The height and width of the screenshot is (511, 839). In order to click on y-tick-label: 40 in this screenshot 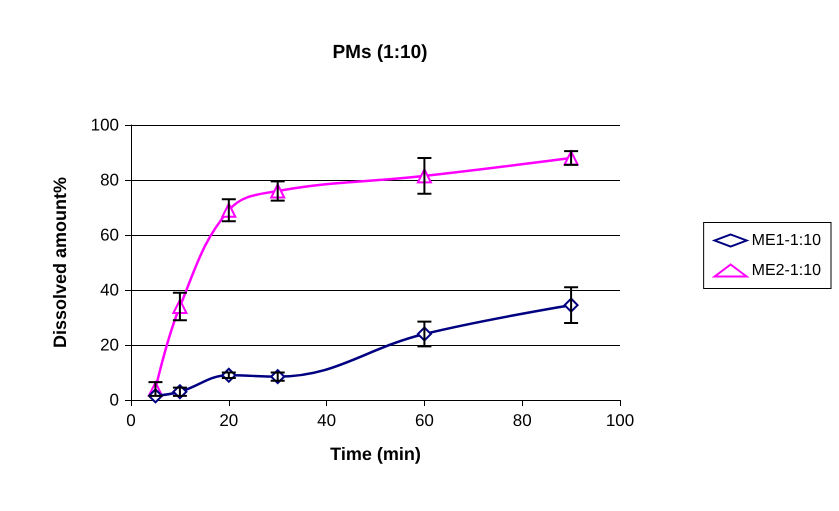, I will do `click(109, 290)`.